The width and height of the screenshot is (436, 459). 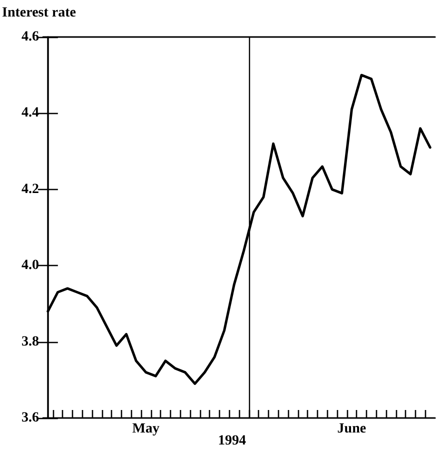 What do you see at coordinates (30, 418) in the screenshot?
I see `y-tick-label: 3.6` at bounding box center [30, 418].